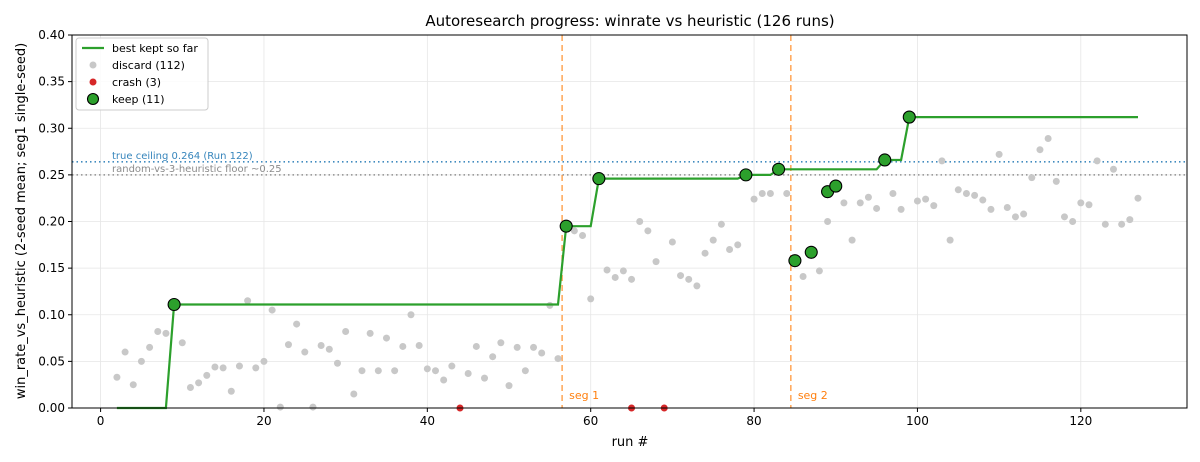 Image resolution: width=1200 pixels, height=462 pixels. What do you see at coordinates (51, 128) in the screenshot?
I see `y-tick-label: 0.30` at bounding box center [51, 128].